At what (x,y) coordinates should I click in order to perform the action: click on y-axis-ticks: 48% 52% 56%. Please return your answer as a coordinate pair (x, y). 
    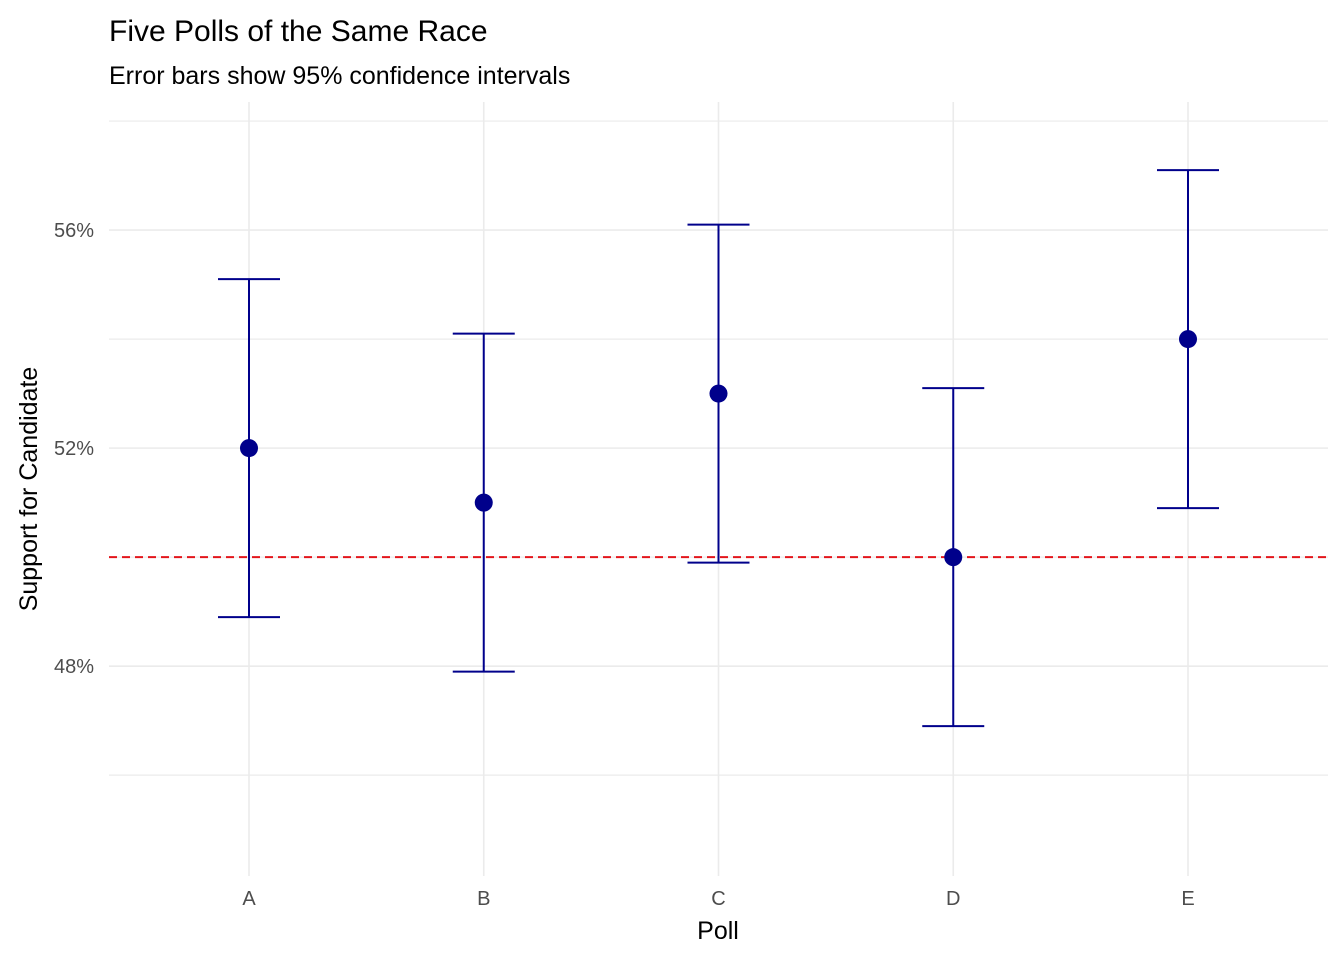
    Looking at the image, I should click on (74, 449).